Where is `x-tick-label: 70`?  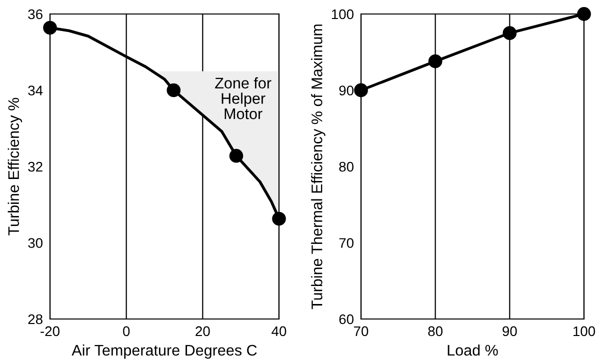
x-tick-label: 70 is located at coordinates (361, 331).